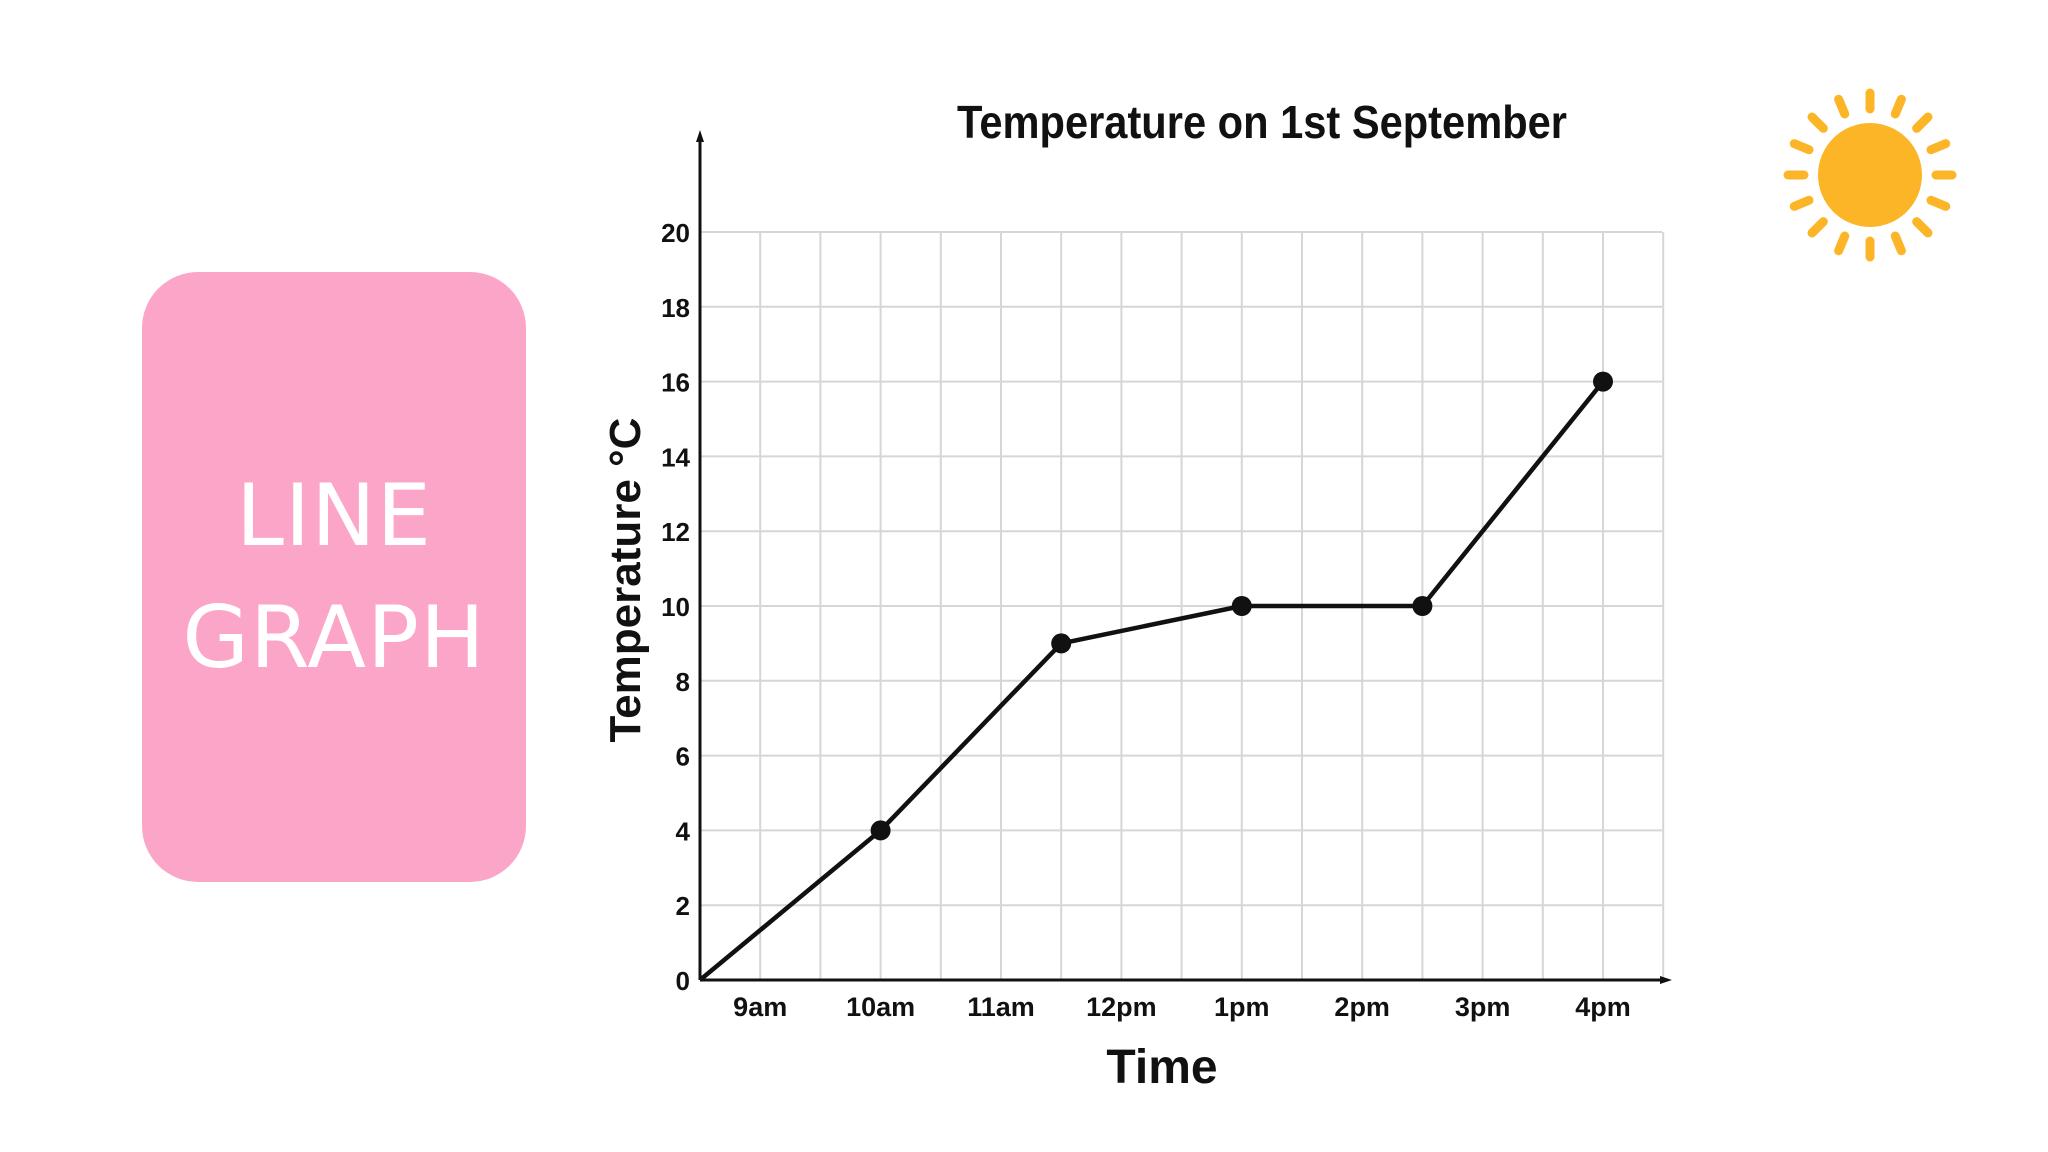 The width and height of the screenshot is (2048, 1152). What do you see at coordinates (625, 580) in the screenshot?
I see `y-axis-label: Temperature °C` at bounding box center [625, 580].